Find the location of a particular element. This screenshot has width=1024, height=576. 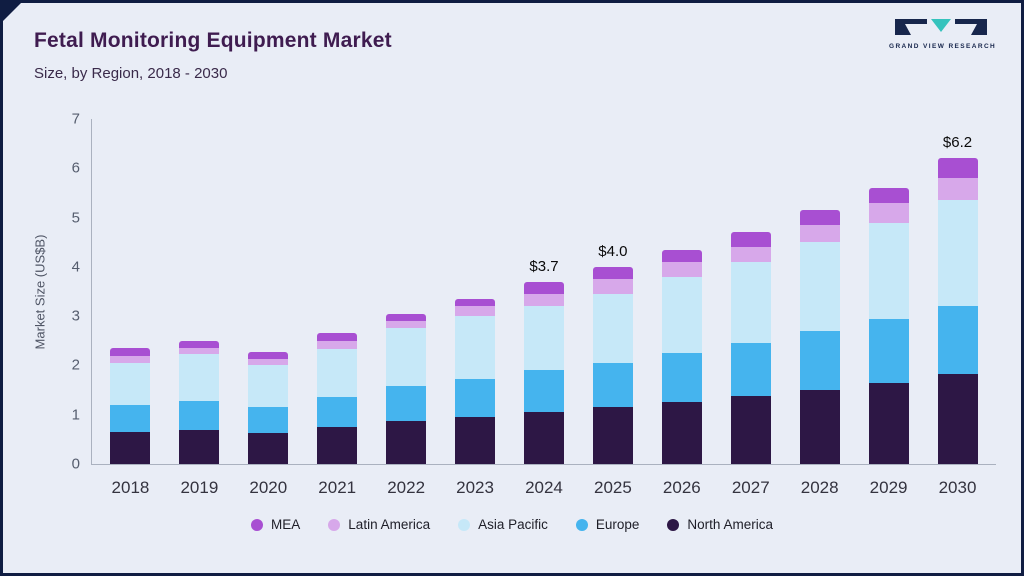

gvr-logo-icon is located at coordinates (941, 27).